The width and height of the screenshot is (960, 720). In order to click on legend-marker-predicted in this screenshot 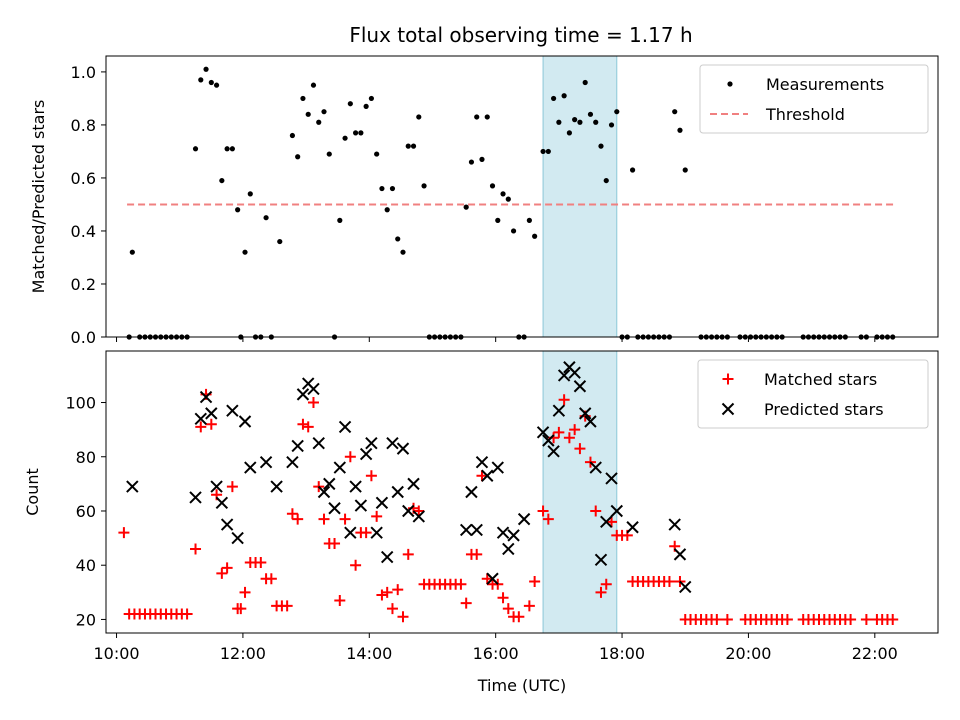, I will do `click(728, 409)`.